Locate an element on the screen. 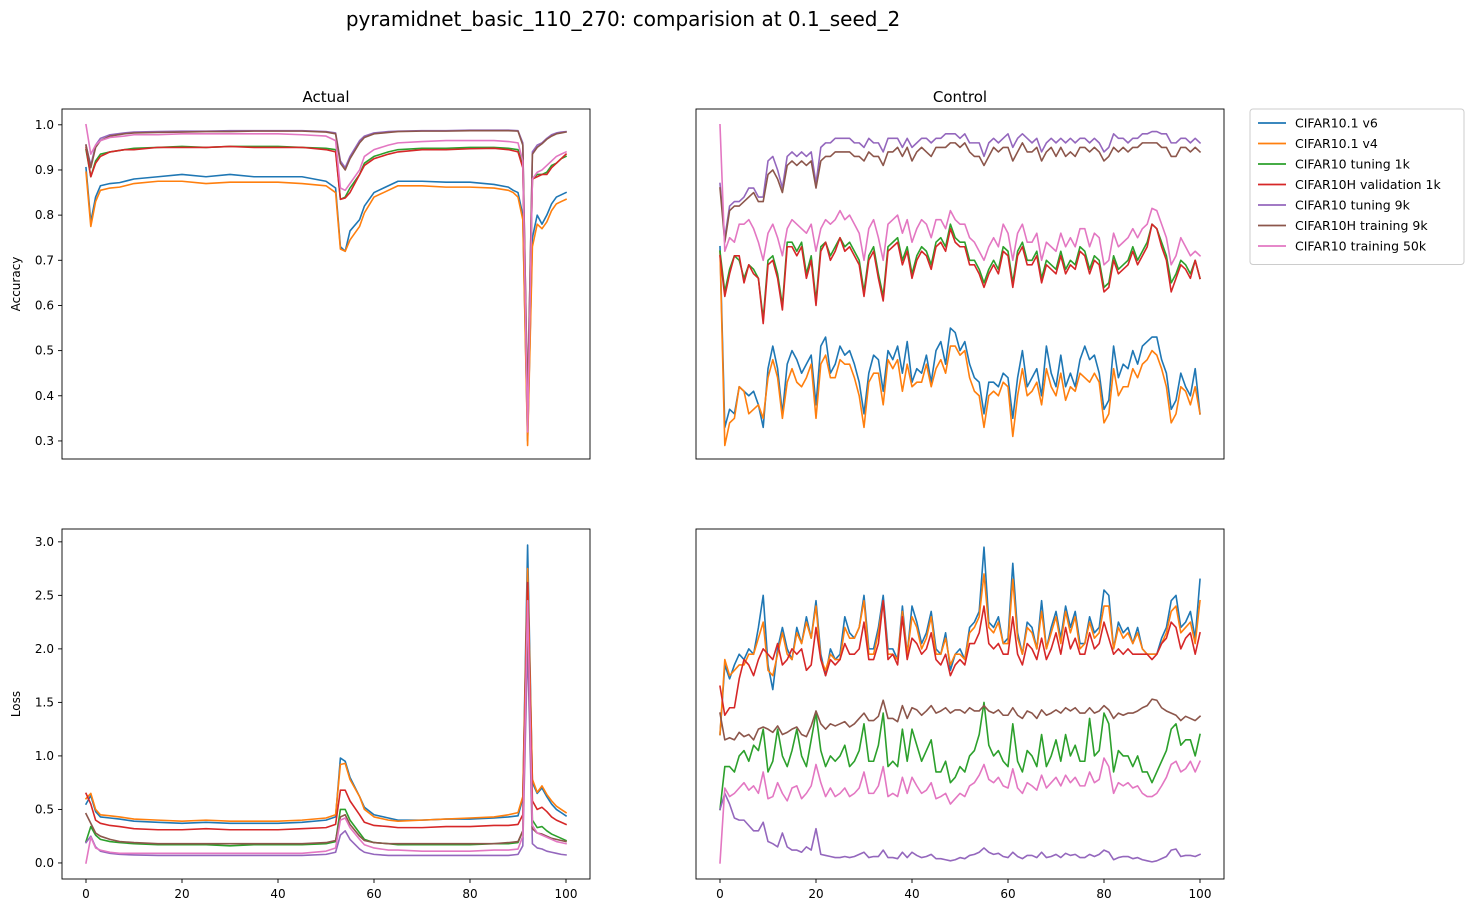 The width and height of the screenshot is (1473, 913). y-axis-label: Loss is located at coordinates (16, 704).